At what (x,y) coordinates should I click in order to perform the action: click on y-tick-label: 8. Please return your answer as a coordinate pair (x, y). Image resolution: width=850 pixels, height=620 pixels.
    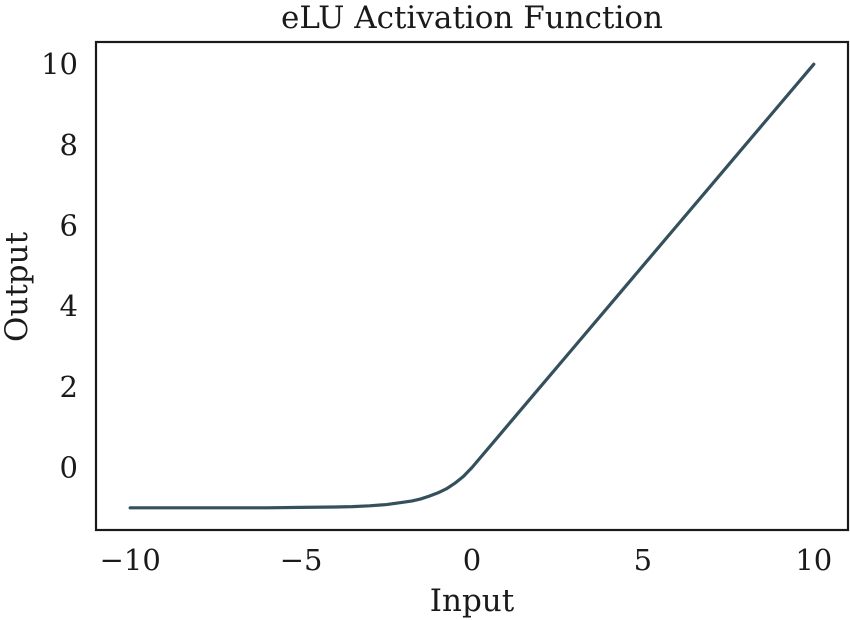
    Looking at the image, I should click on (69, 145).